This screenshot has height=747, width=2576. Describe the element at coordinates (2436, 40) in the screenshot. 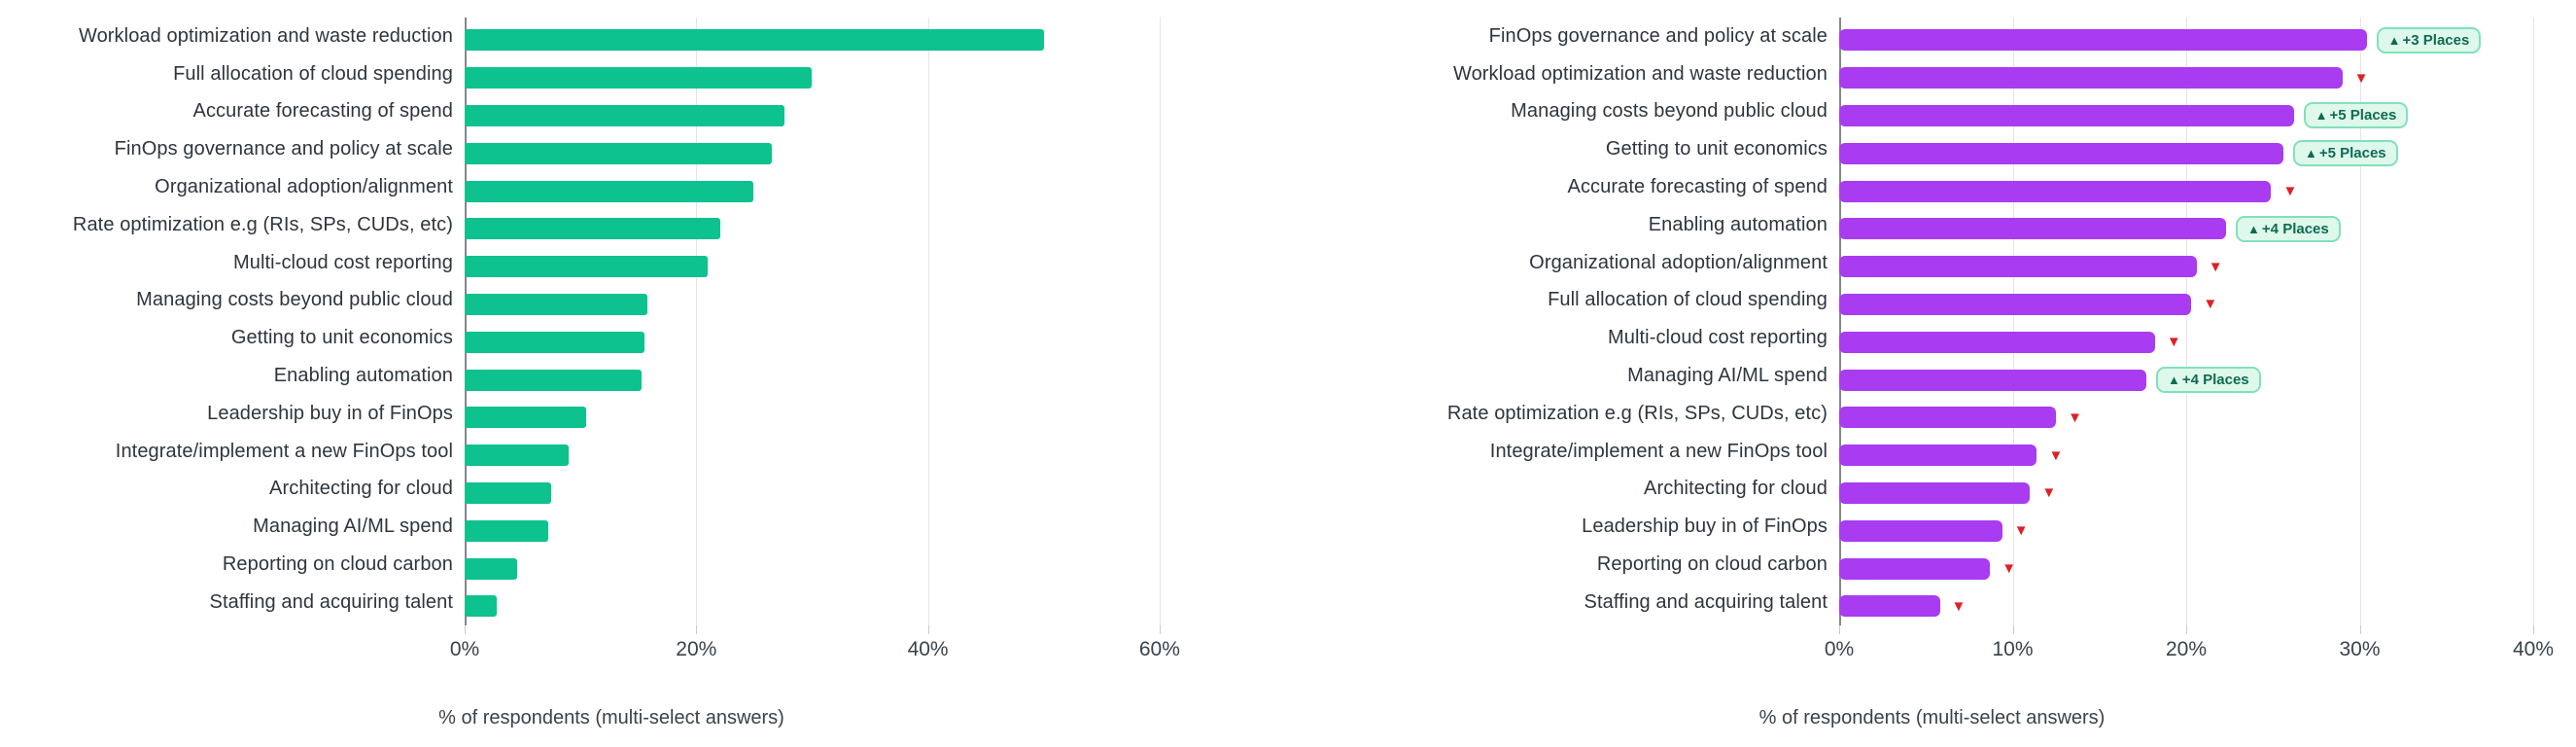

I see `rank-change-label: +3 Places` at that location.